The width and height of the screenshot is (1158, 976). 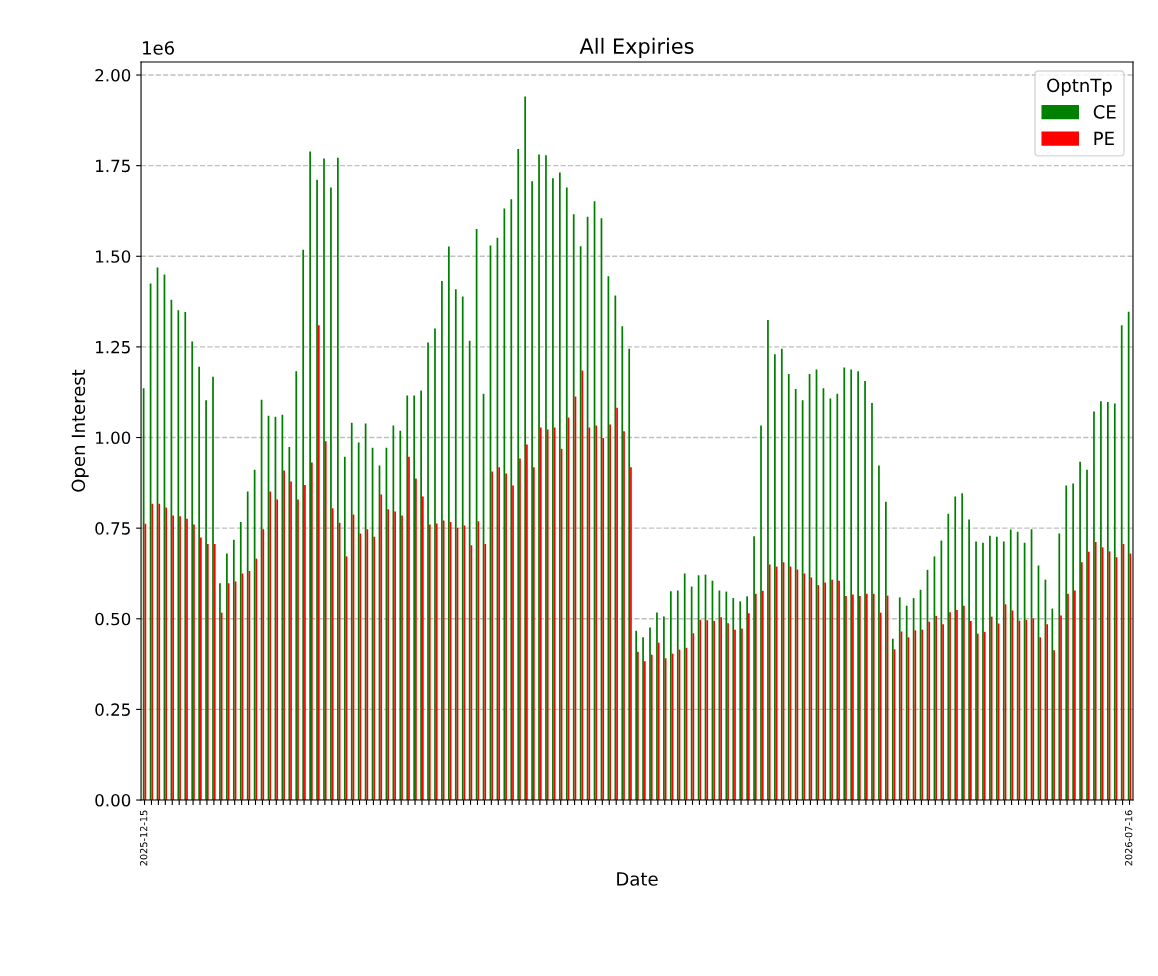 What do you see at coordinates (113, 166) in the screenshot?
I see `y-tick-label: 1.75` at bounding box center [113, 166].